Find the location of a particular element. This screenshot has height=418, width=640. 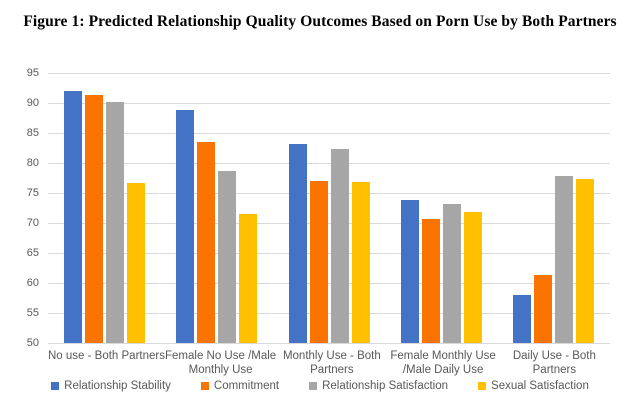

x-tick-label: Daily Use - Both Partners is located at coordinates (554, 363).